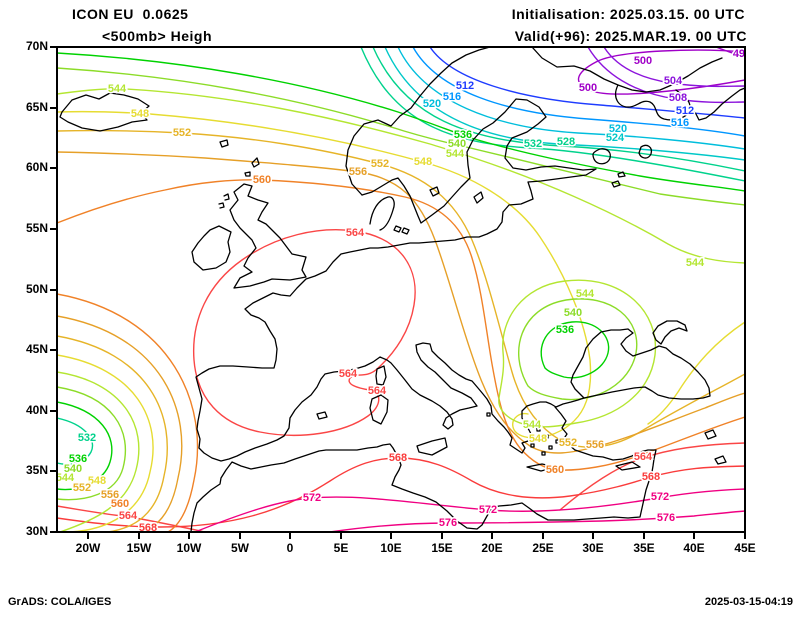  What do you see at coordinates (742, 54) in the screenshot?
I see `contour-label-496: 496` at bounding box center [742, 54].